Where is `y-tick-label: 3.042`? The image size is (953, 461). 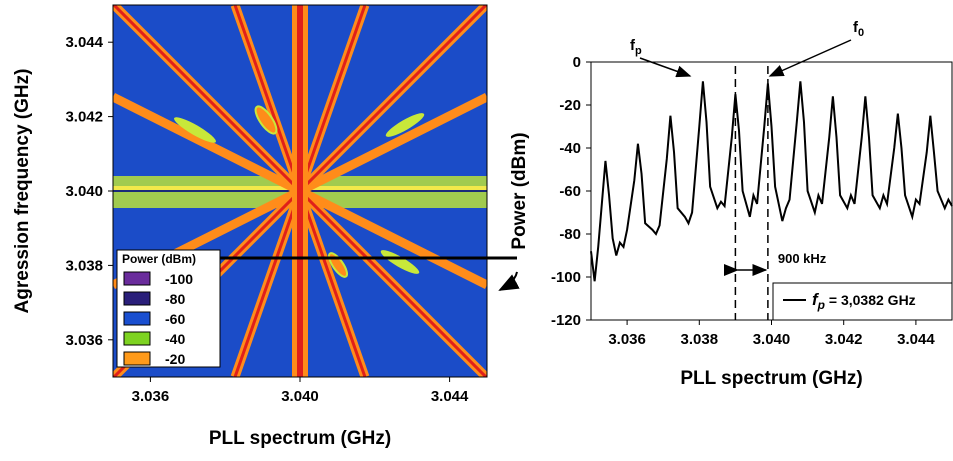
y-tick-label: 3.042 is located at coordinates (84, 117).